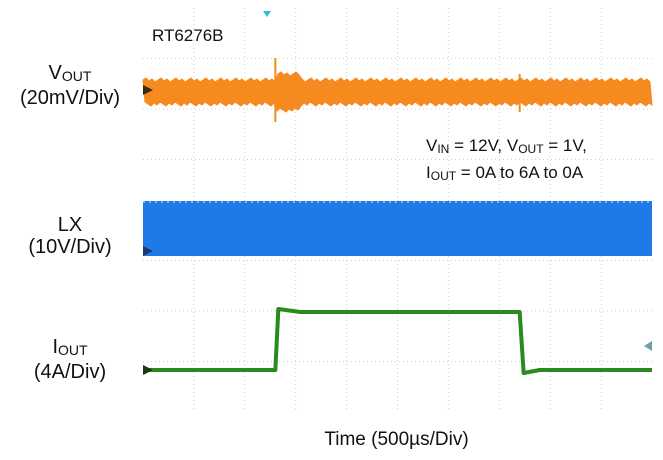 The image size is (663, 460). What do you see at coordinates (397, 92) in the screenshot?
I see `vout-trace` at bounding box center [397, 92].